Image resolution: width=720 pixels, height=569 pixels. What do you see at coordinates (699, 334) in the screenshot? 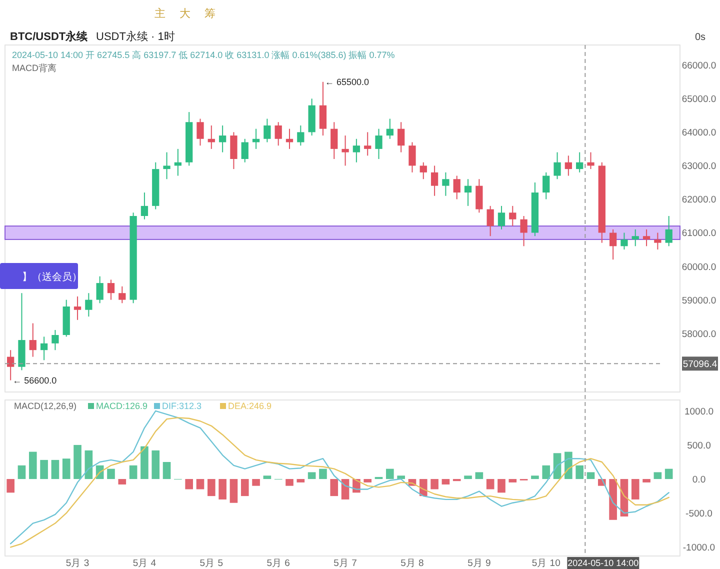
I see `y-tick-label: 58000.0` at bounding box center [699, 334].